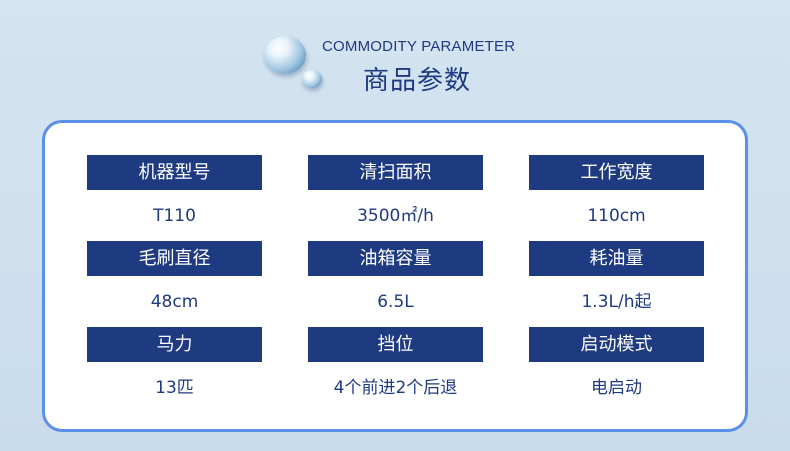 The image size is (790, 451). I want to click on param-width: 工作宽度 110cm, so click(616, 192).